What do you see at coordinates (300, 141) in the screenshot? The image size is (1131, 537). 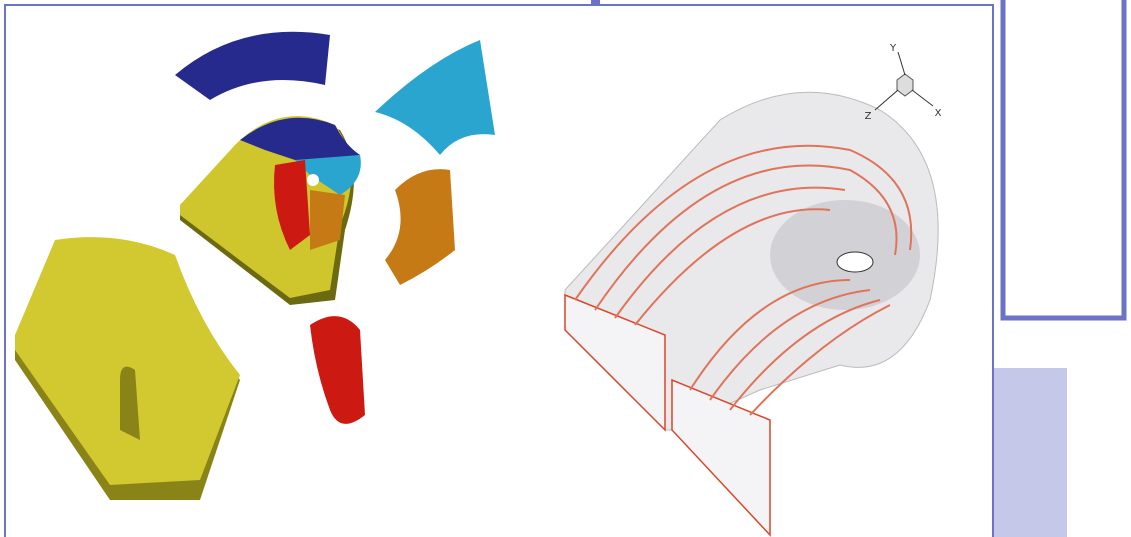 I see `assembled-blue` at bounding box center [300, 141].